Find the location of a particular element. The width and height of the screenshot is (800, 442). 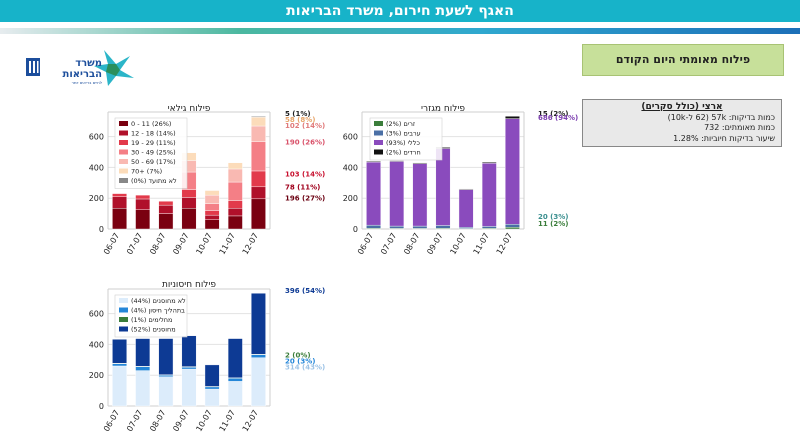

sector-x-tick-label: 07-07 is located at coordinates (388, 244).